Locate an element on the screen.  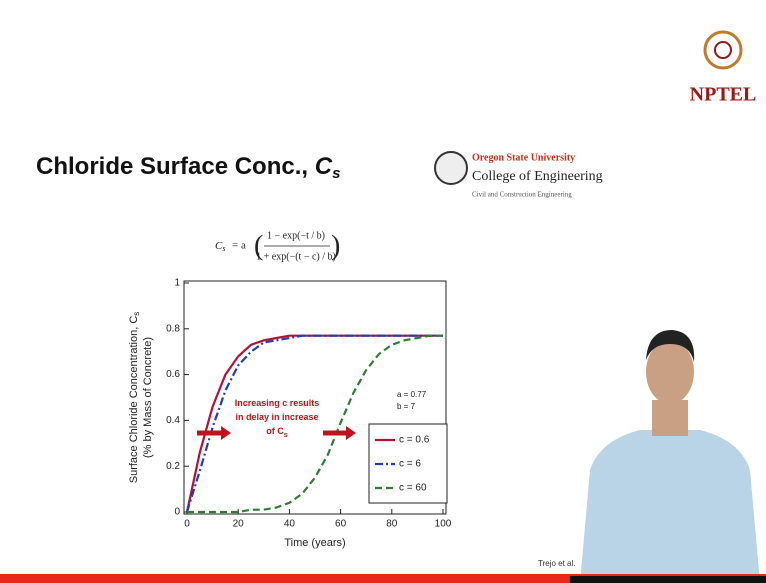
annotation-text: in delay in increase is located at coordinates (276, 417).